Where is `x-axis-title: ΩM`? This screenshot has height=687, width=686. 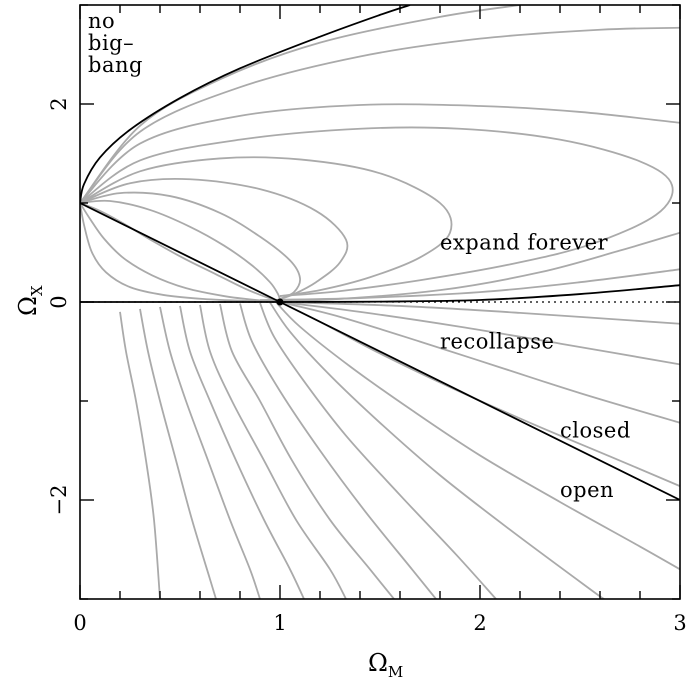 x-axis-title: ΩM is located at coordinates (385, 665).